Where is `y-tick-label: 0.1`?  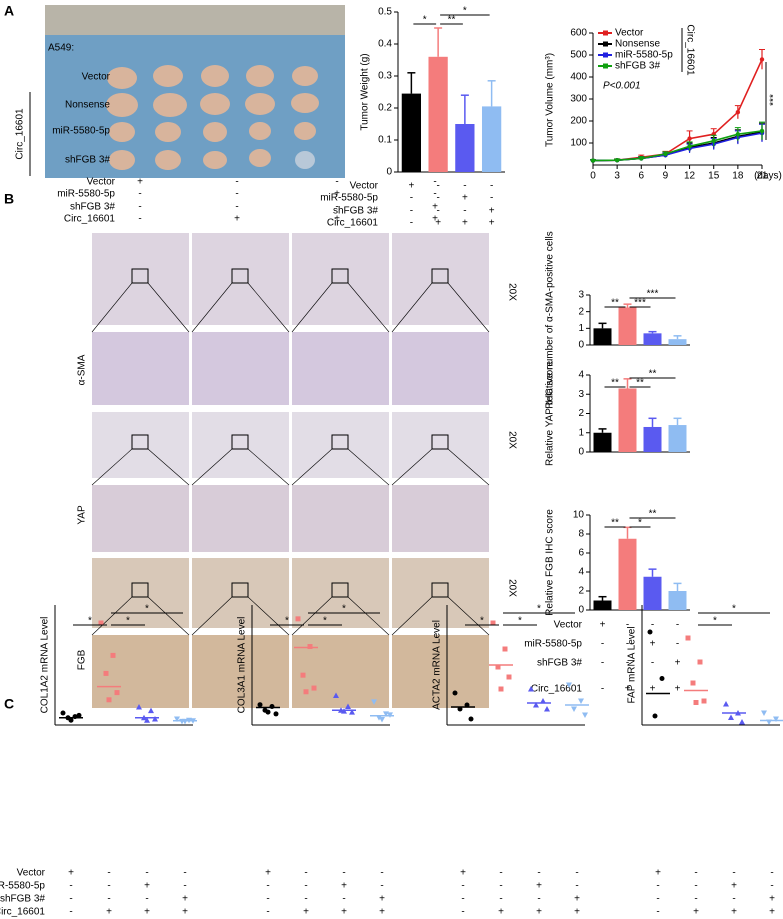 y-tick-label: 0.1 is located at coordinates (385, 140).